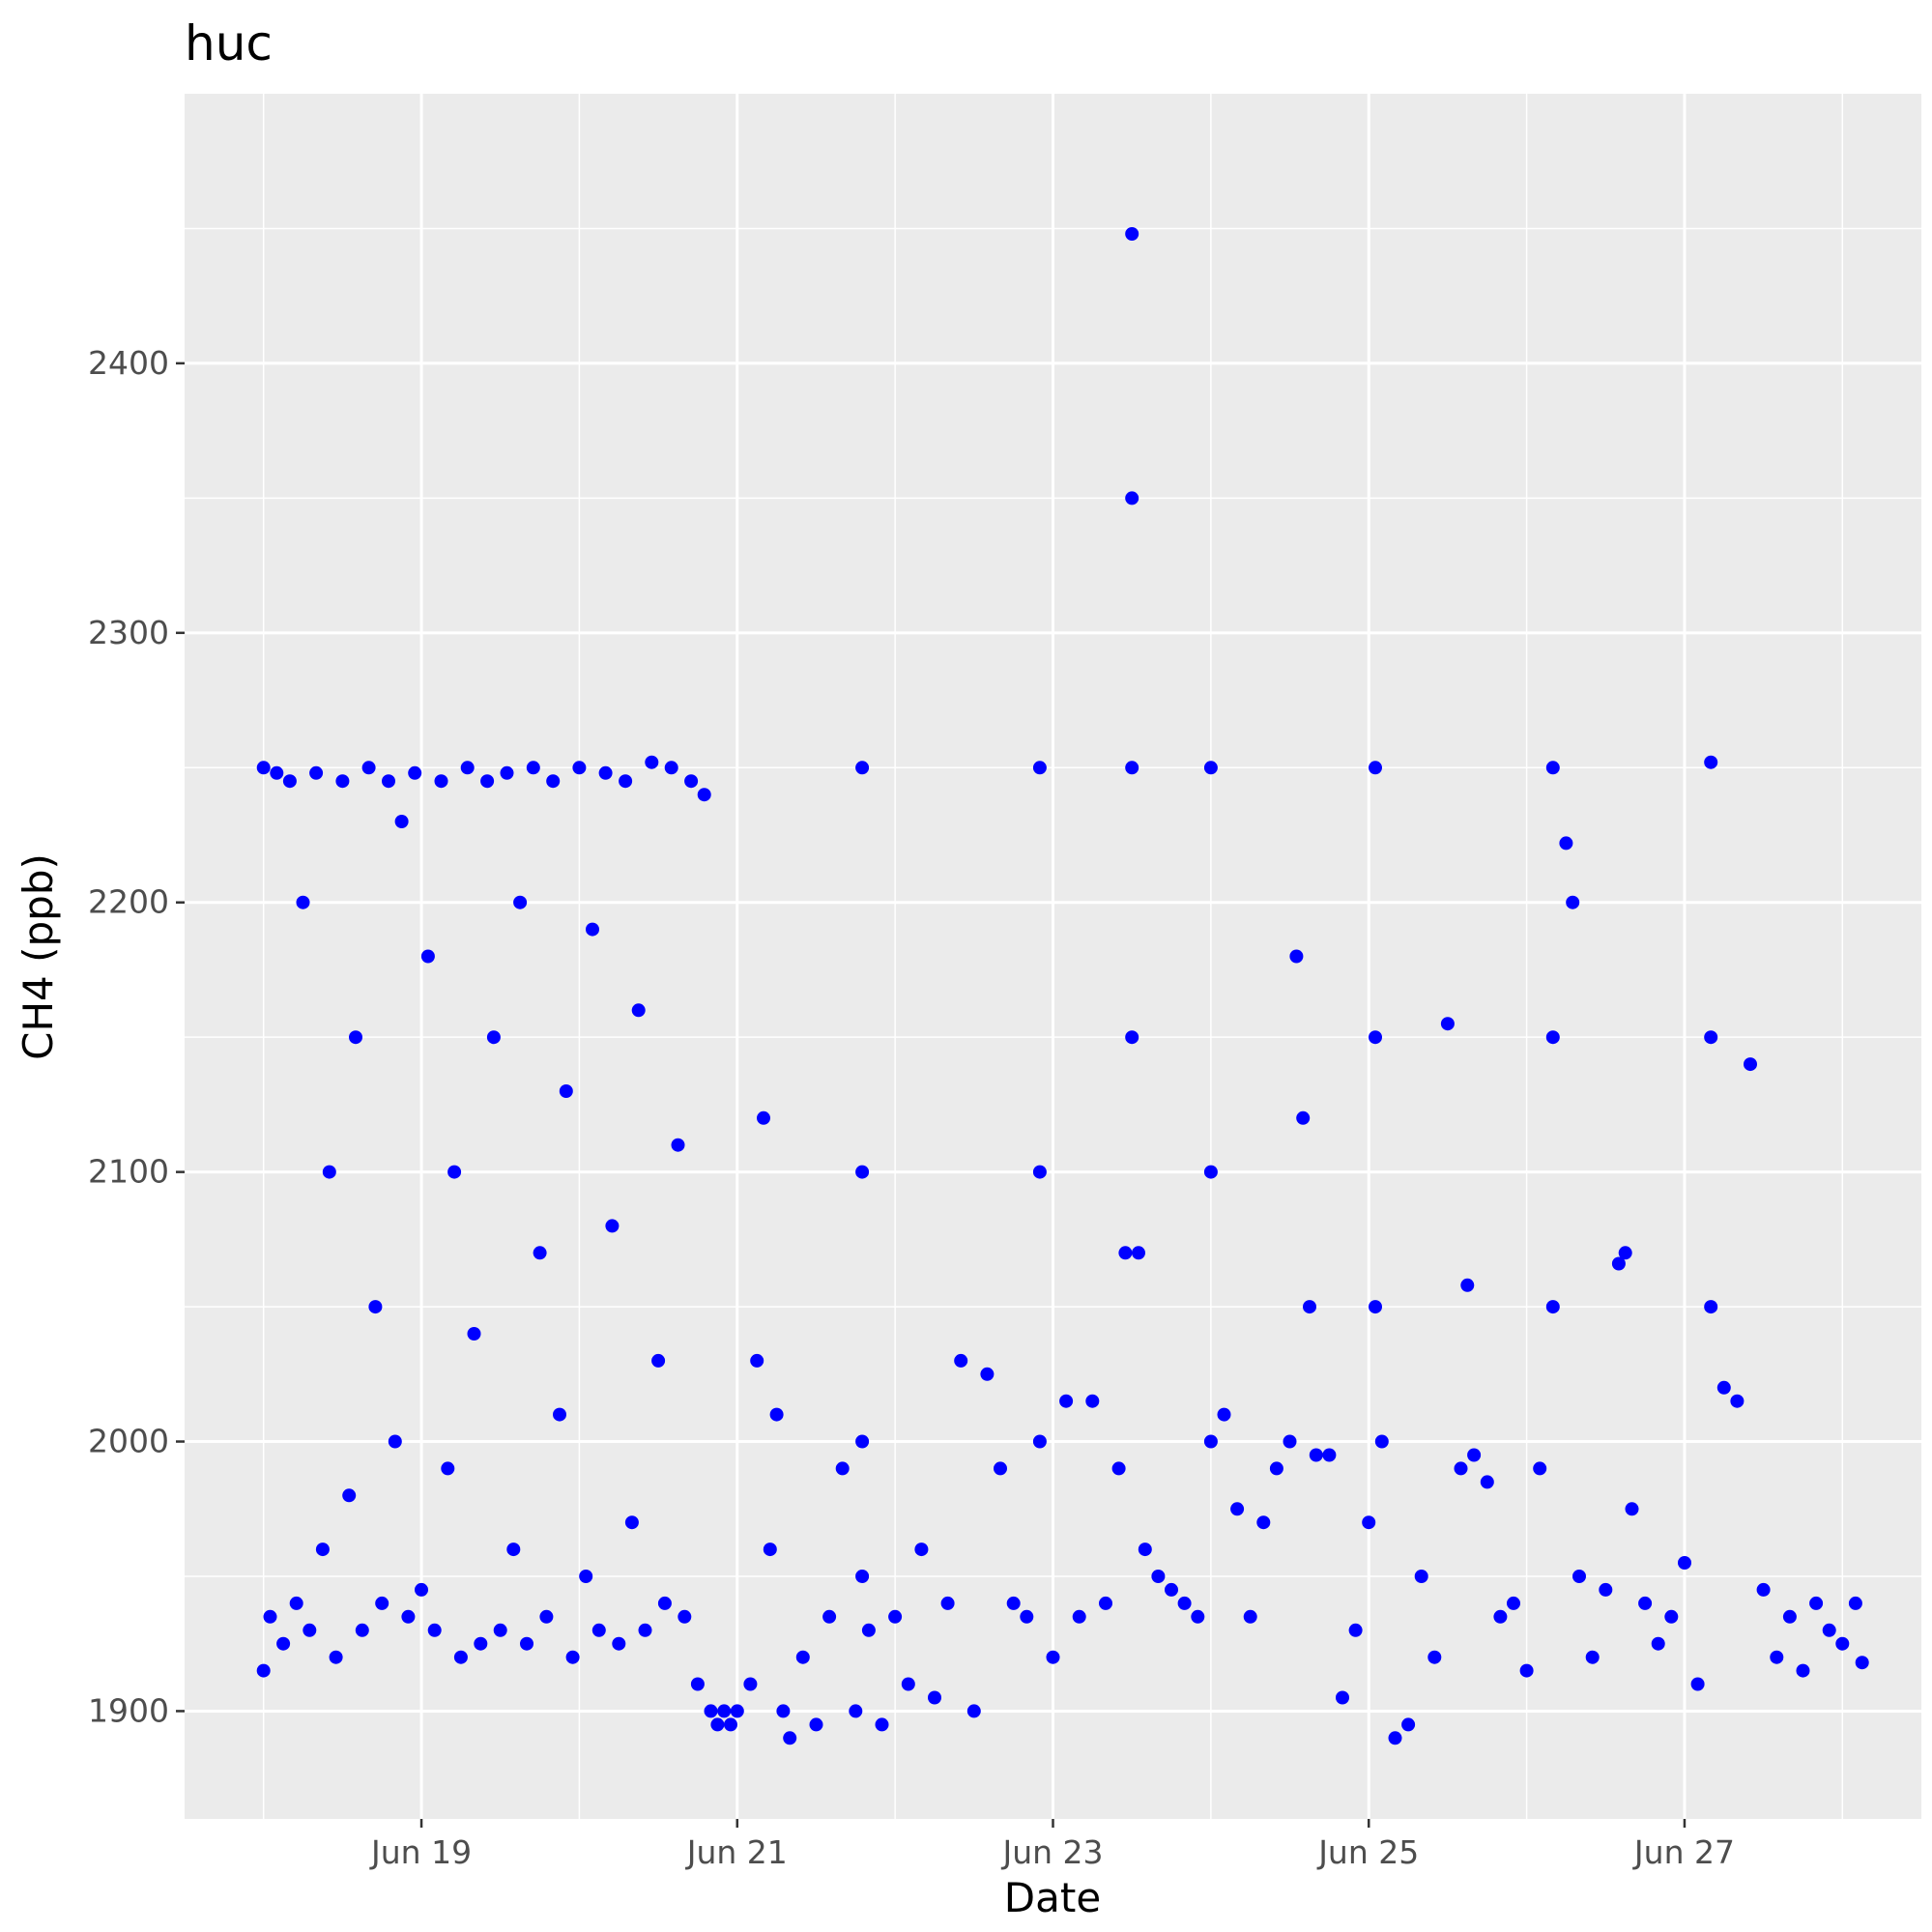  Describe the element at coordinates (38, 956) in the screenshot. I see `y-axis-title: CH4 (ppb)` at that location.